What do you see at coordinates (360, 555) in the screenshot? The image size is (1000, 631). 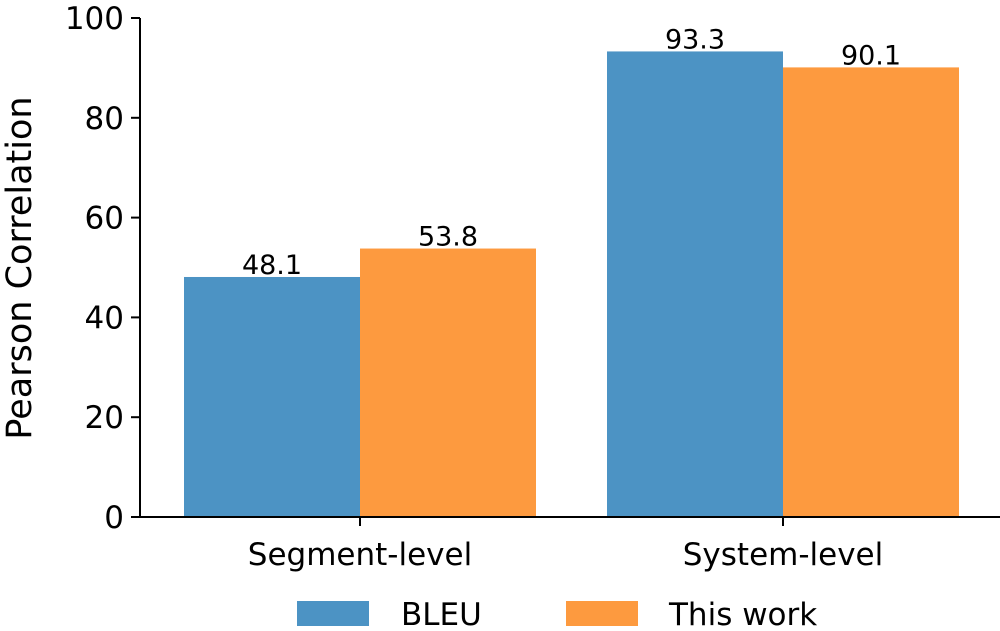 I see `x-tick-label-segment-level: Segment-level` at bounding box center [360, 555].